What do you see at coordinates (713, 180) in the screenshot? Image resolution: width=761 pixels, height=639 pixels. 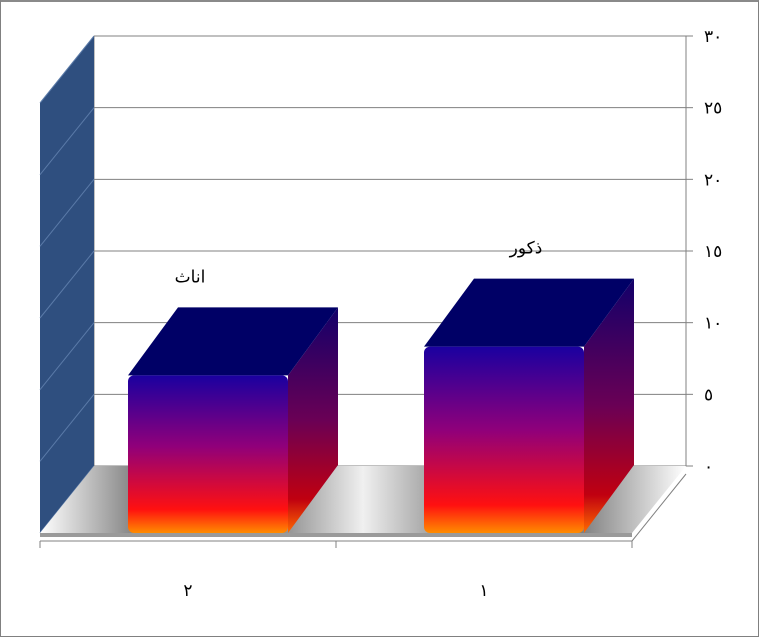 I see `y-tick-label: ٢٠` at bounding box center [713, 180].